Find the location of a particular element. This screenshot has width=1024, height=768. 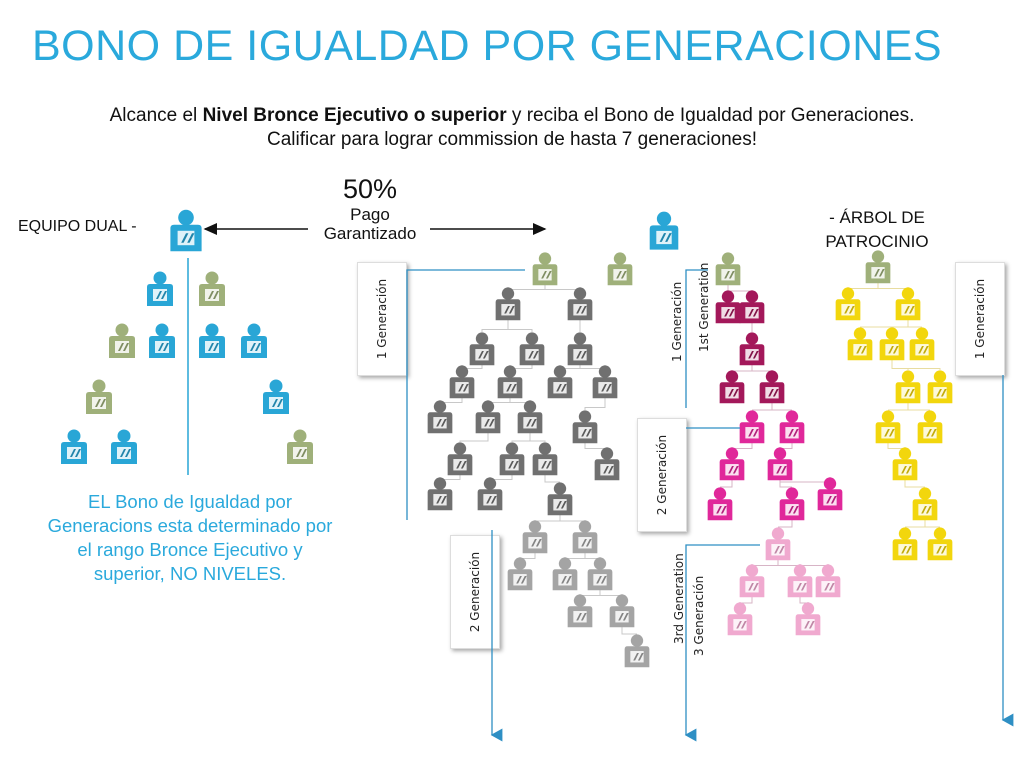

payout-percent: 50% is located at coordinates (370, 189).